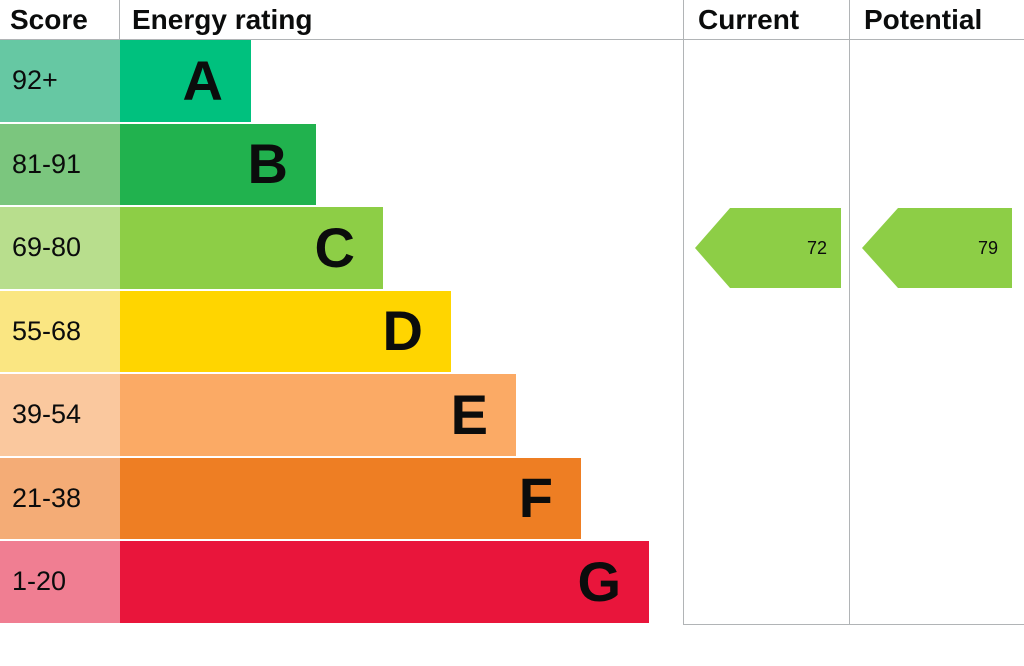 The width and height of the screenshot is (1024, 666). What do you see at coordinates (937, 248) in the screenshot?
I see `potential-rating-arrow: 79` at bounding box center [937, 248].